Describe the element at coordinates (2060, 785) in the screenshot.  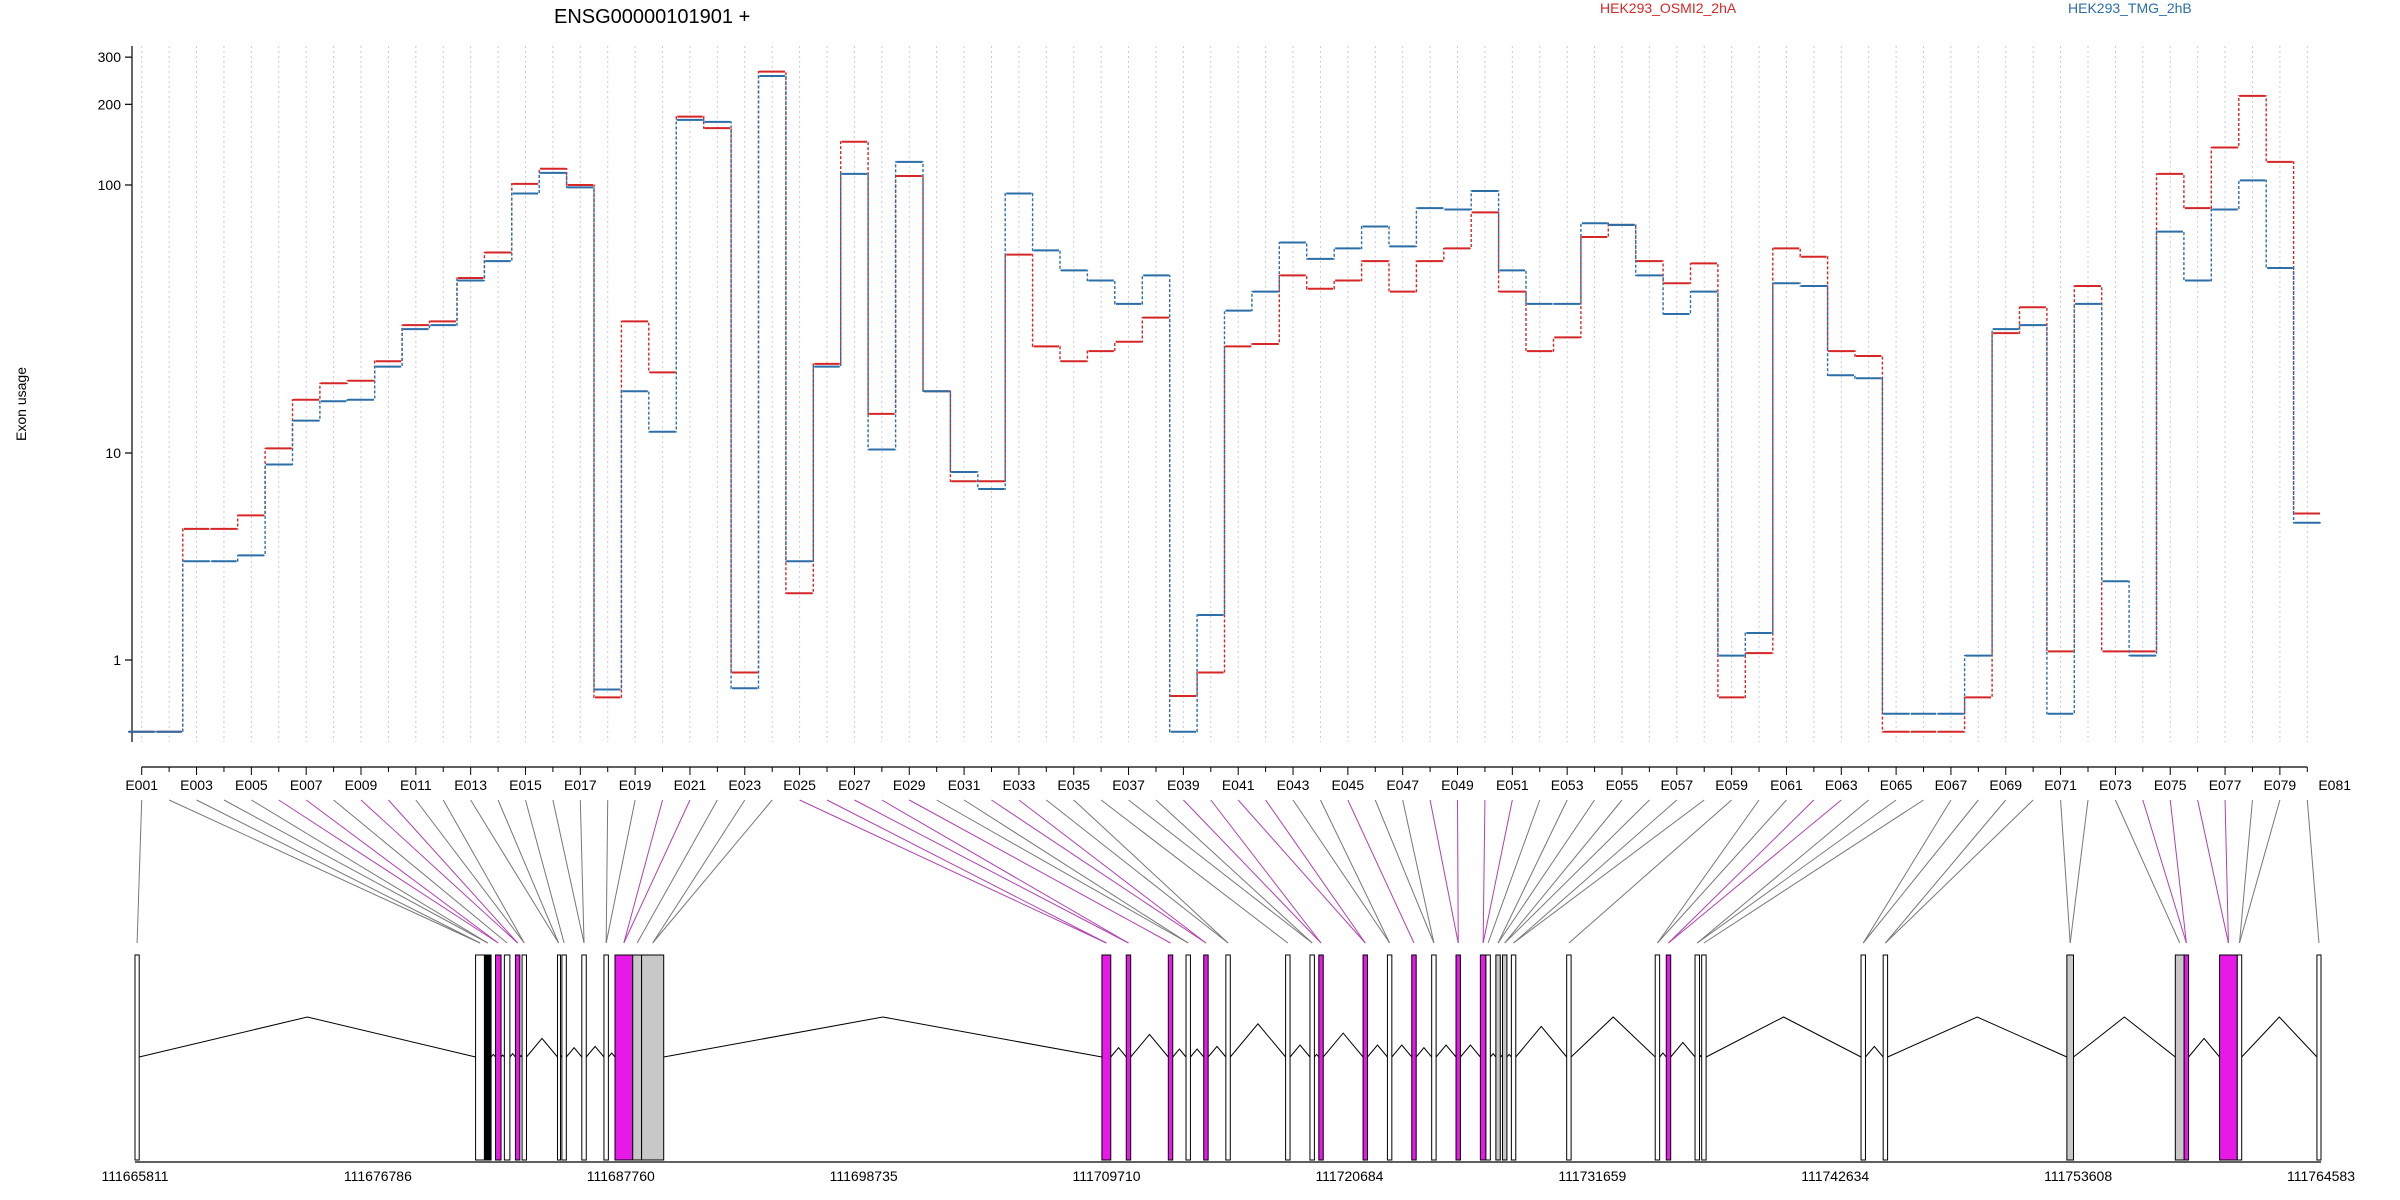
I see `x-tick-label: E071` at that location.